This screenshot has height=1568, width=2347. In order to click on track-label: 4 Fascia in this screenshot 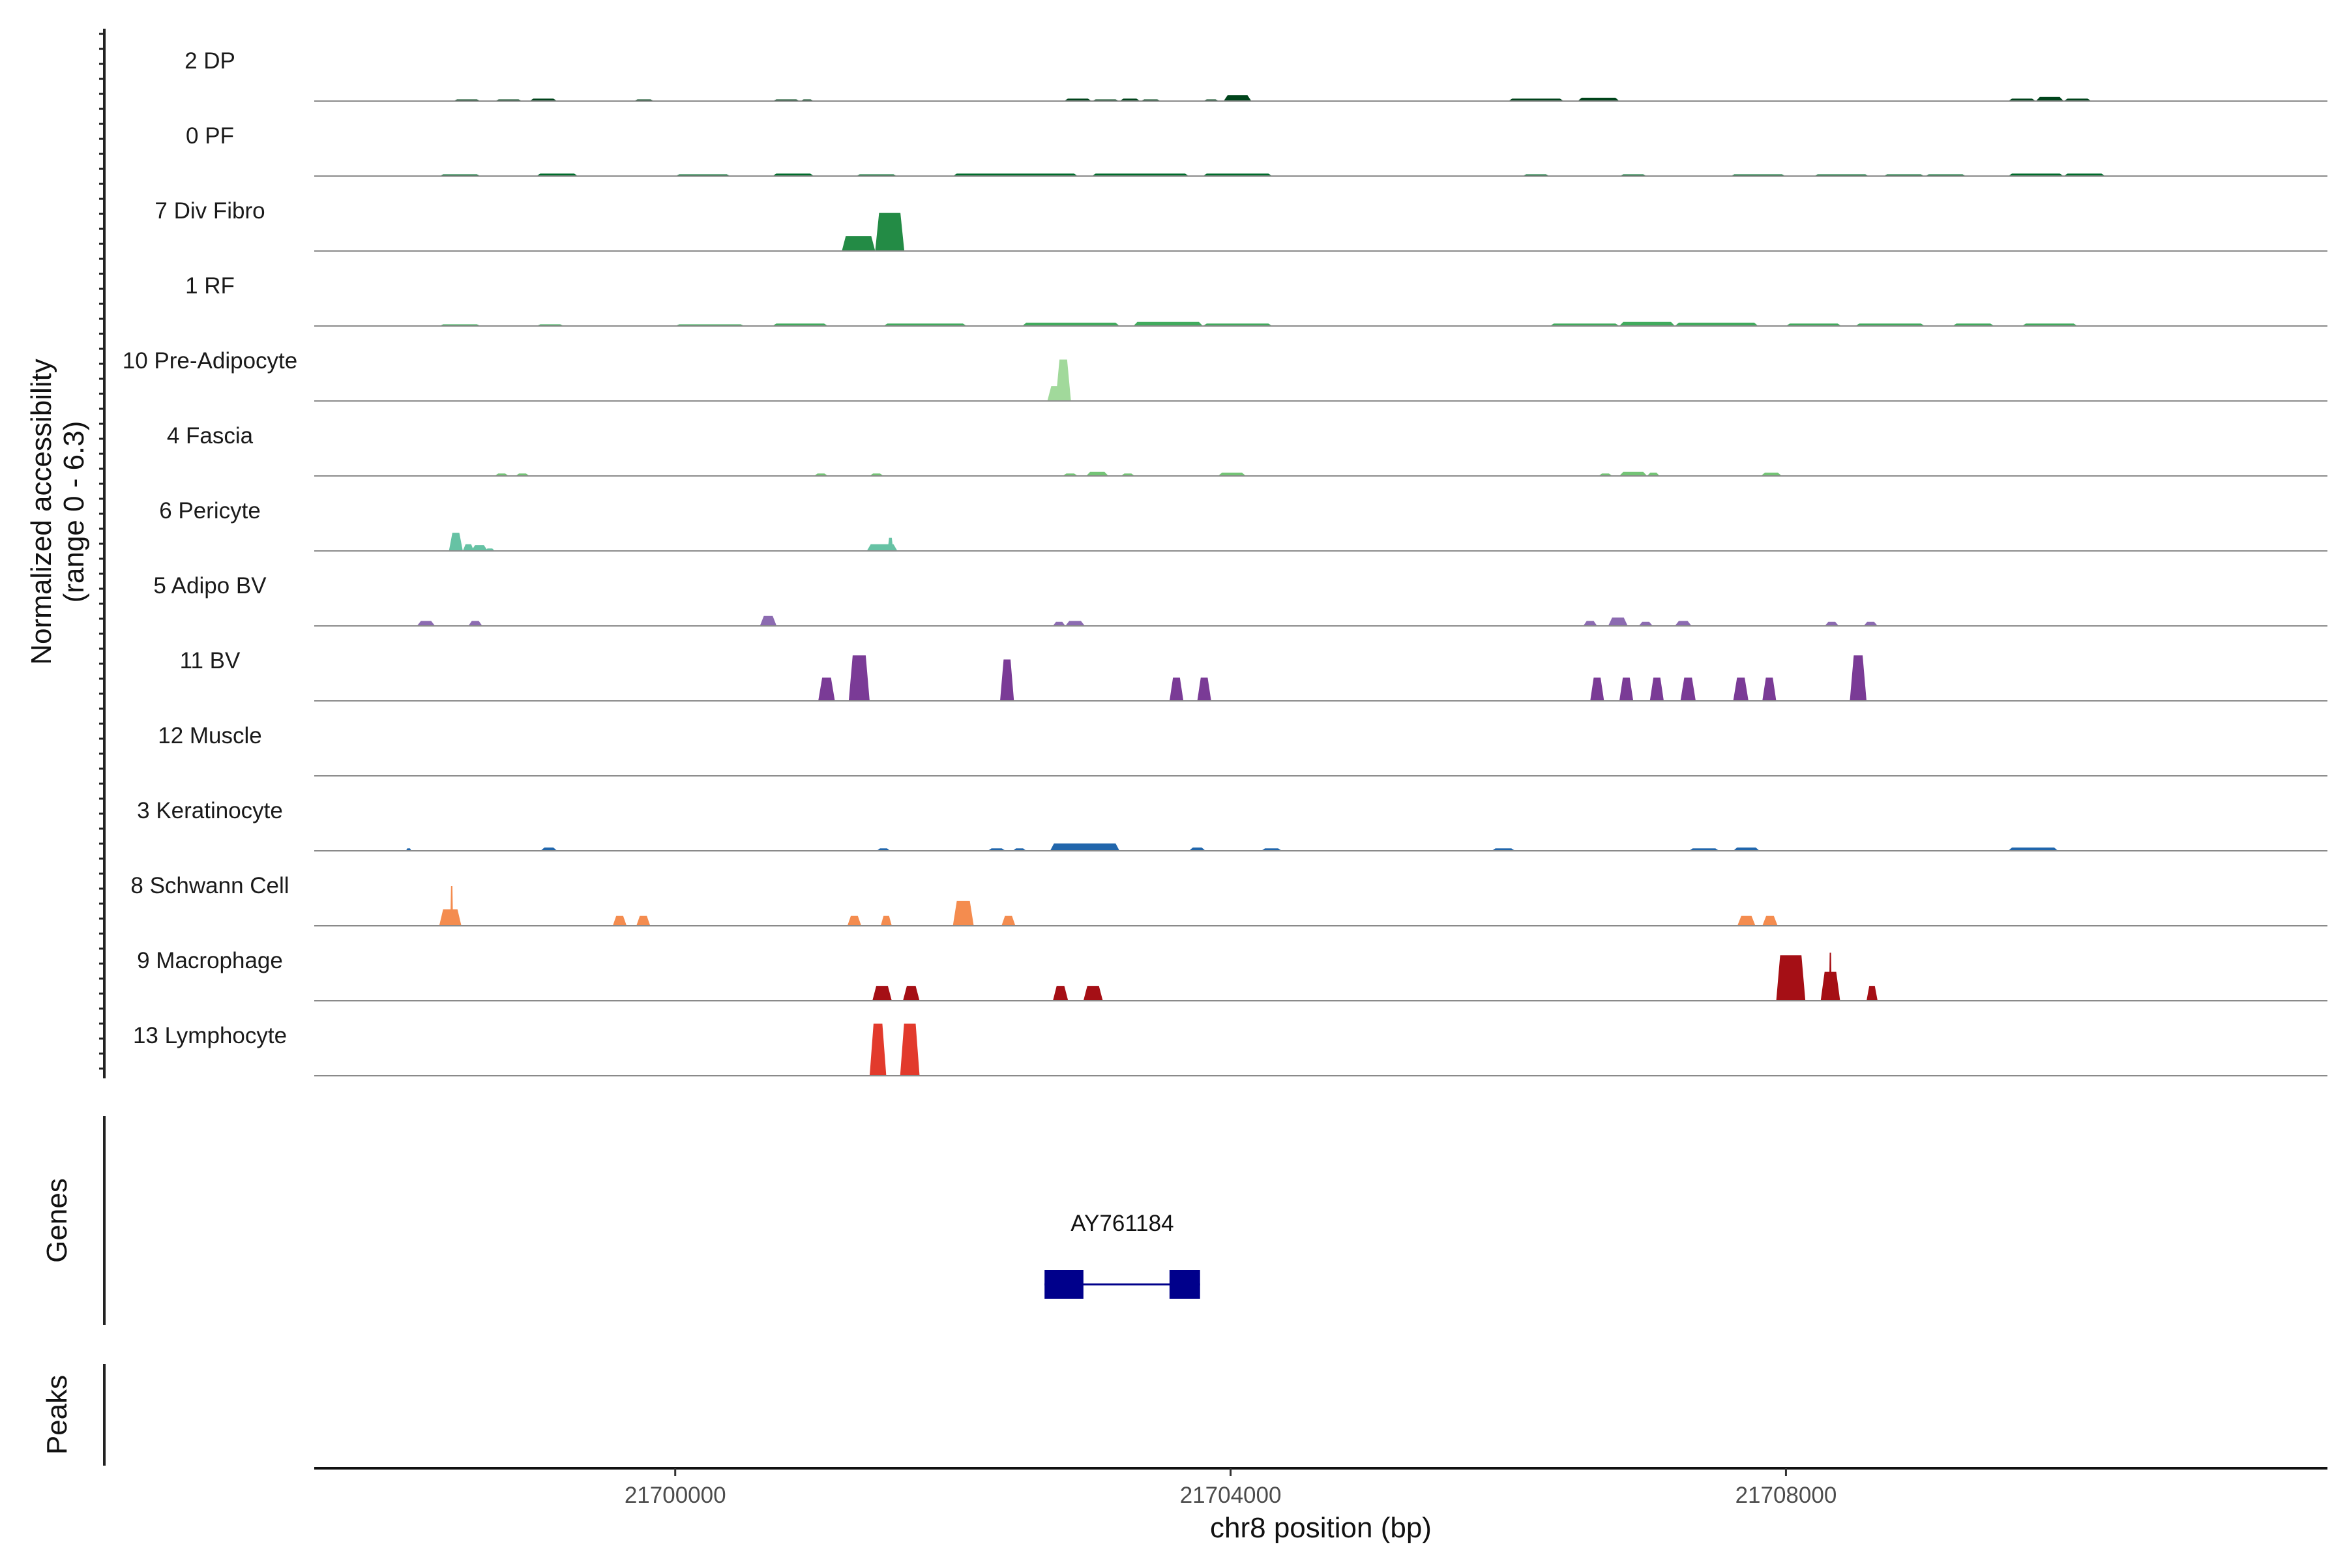, I will do `click(210, 436)`.